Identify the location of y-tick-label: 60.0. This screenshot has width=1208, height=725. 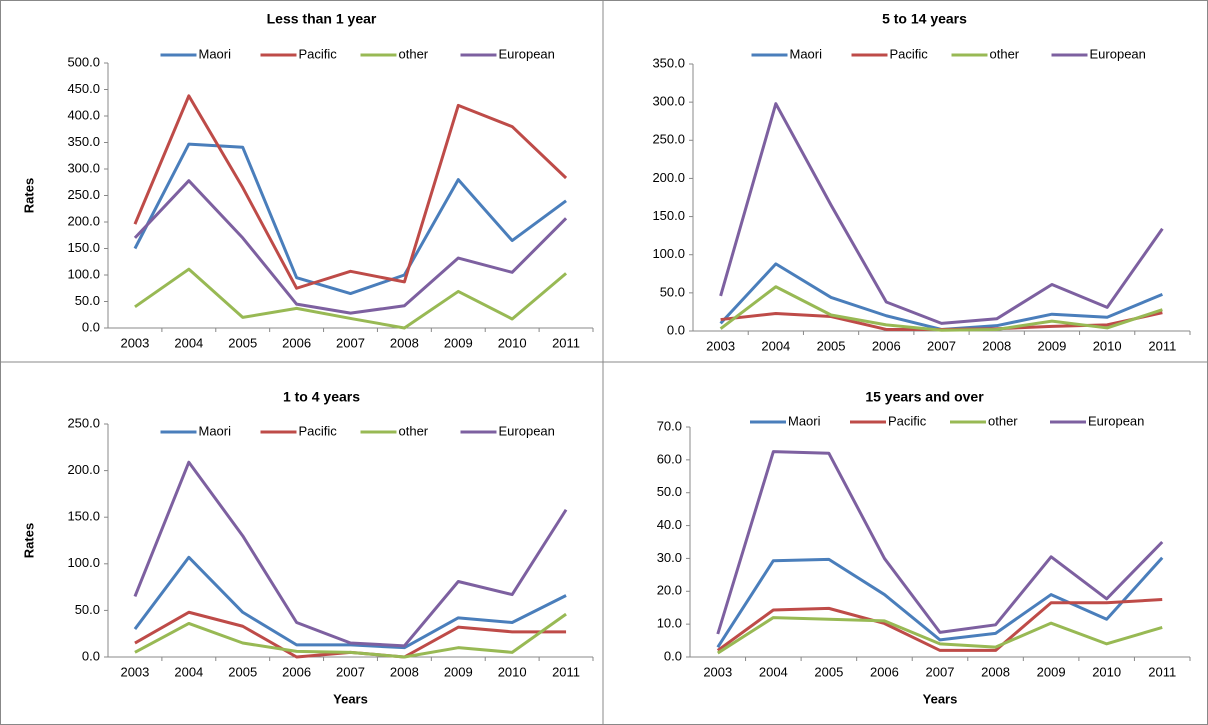
(669, 458).